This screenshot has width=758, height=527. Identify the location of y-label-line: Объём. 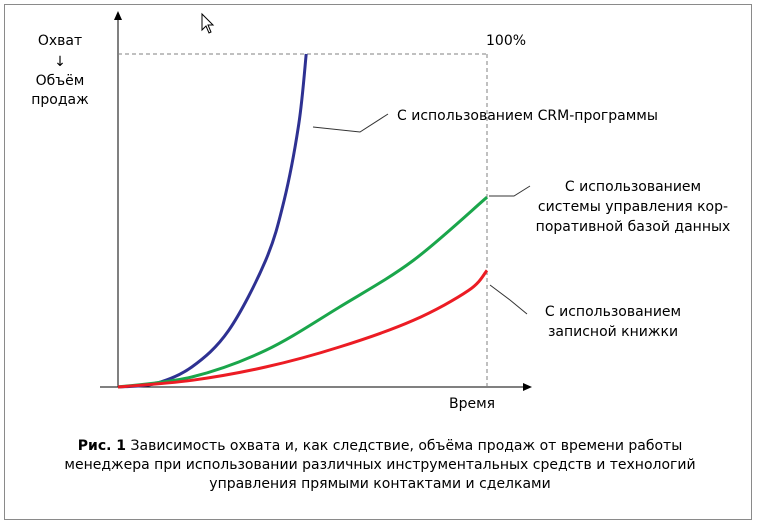
(60, 81).